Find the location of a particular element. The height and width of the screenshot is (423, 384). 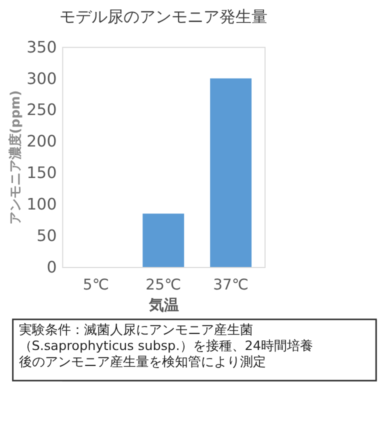

x-axis-title: 気温 is located at coordinates (163, 305).